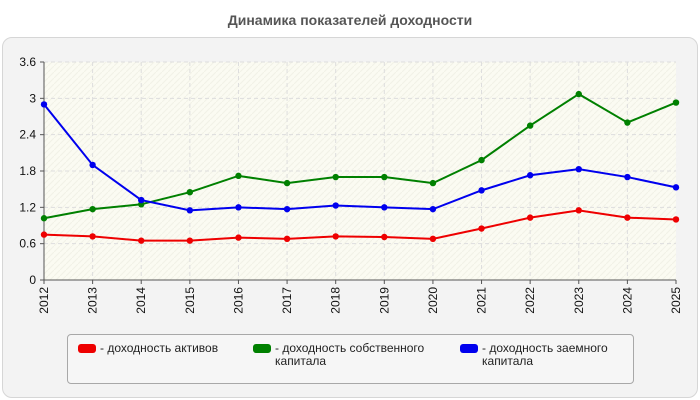  I want to click on legend-swatch-equity, so click(262, 348).